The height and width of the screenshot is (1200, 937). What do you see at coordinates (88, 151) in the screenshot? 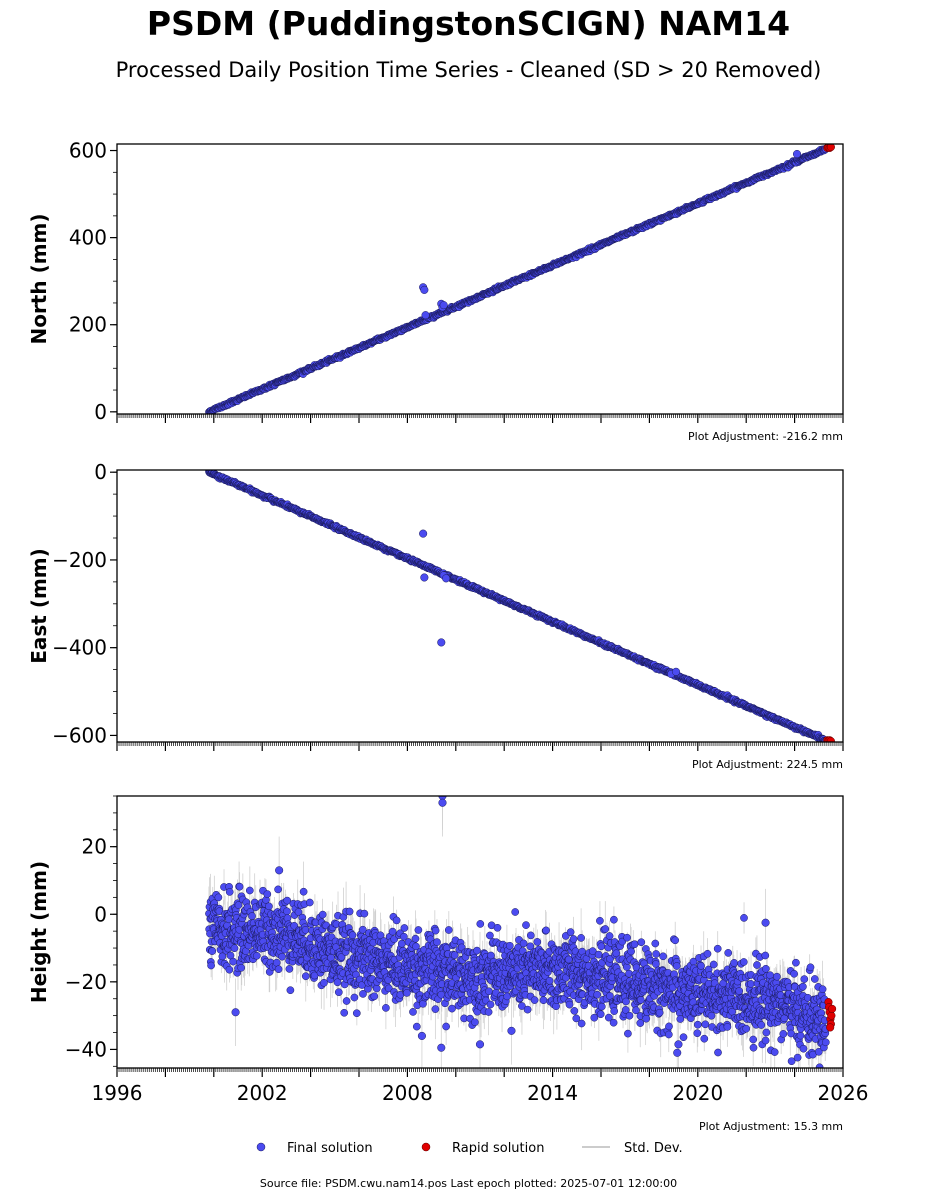
I see `y-tick-label: 600` at bounding box center [88, 151].